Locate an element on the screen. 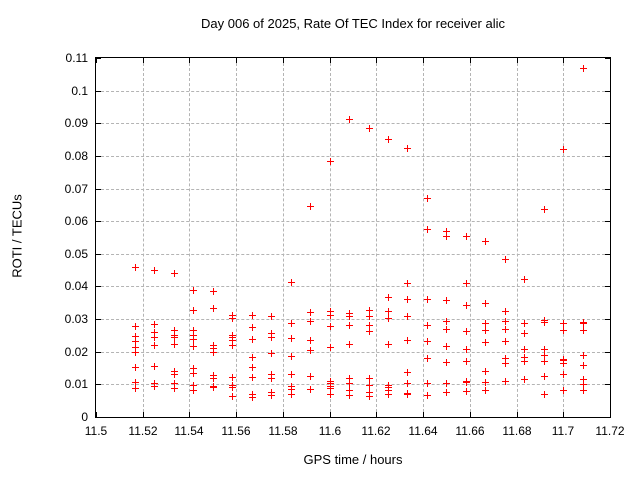 Image resolution: width=640 pixels, height=480 pixels. x-tick-label: 11.62 is located at coordinates (376, 431).